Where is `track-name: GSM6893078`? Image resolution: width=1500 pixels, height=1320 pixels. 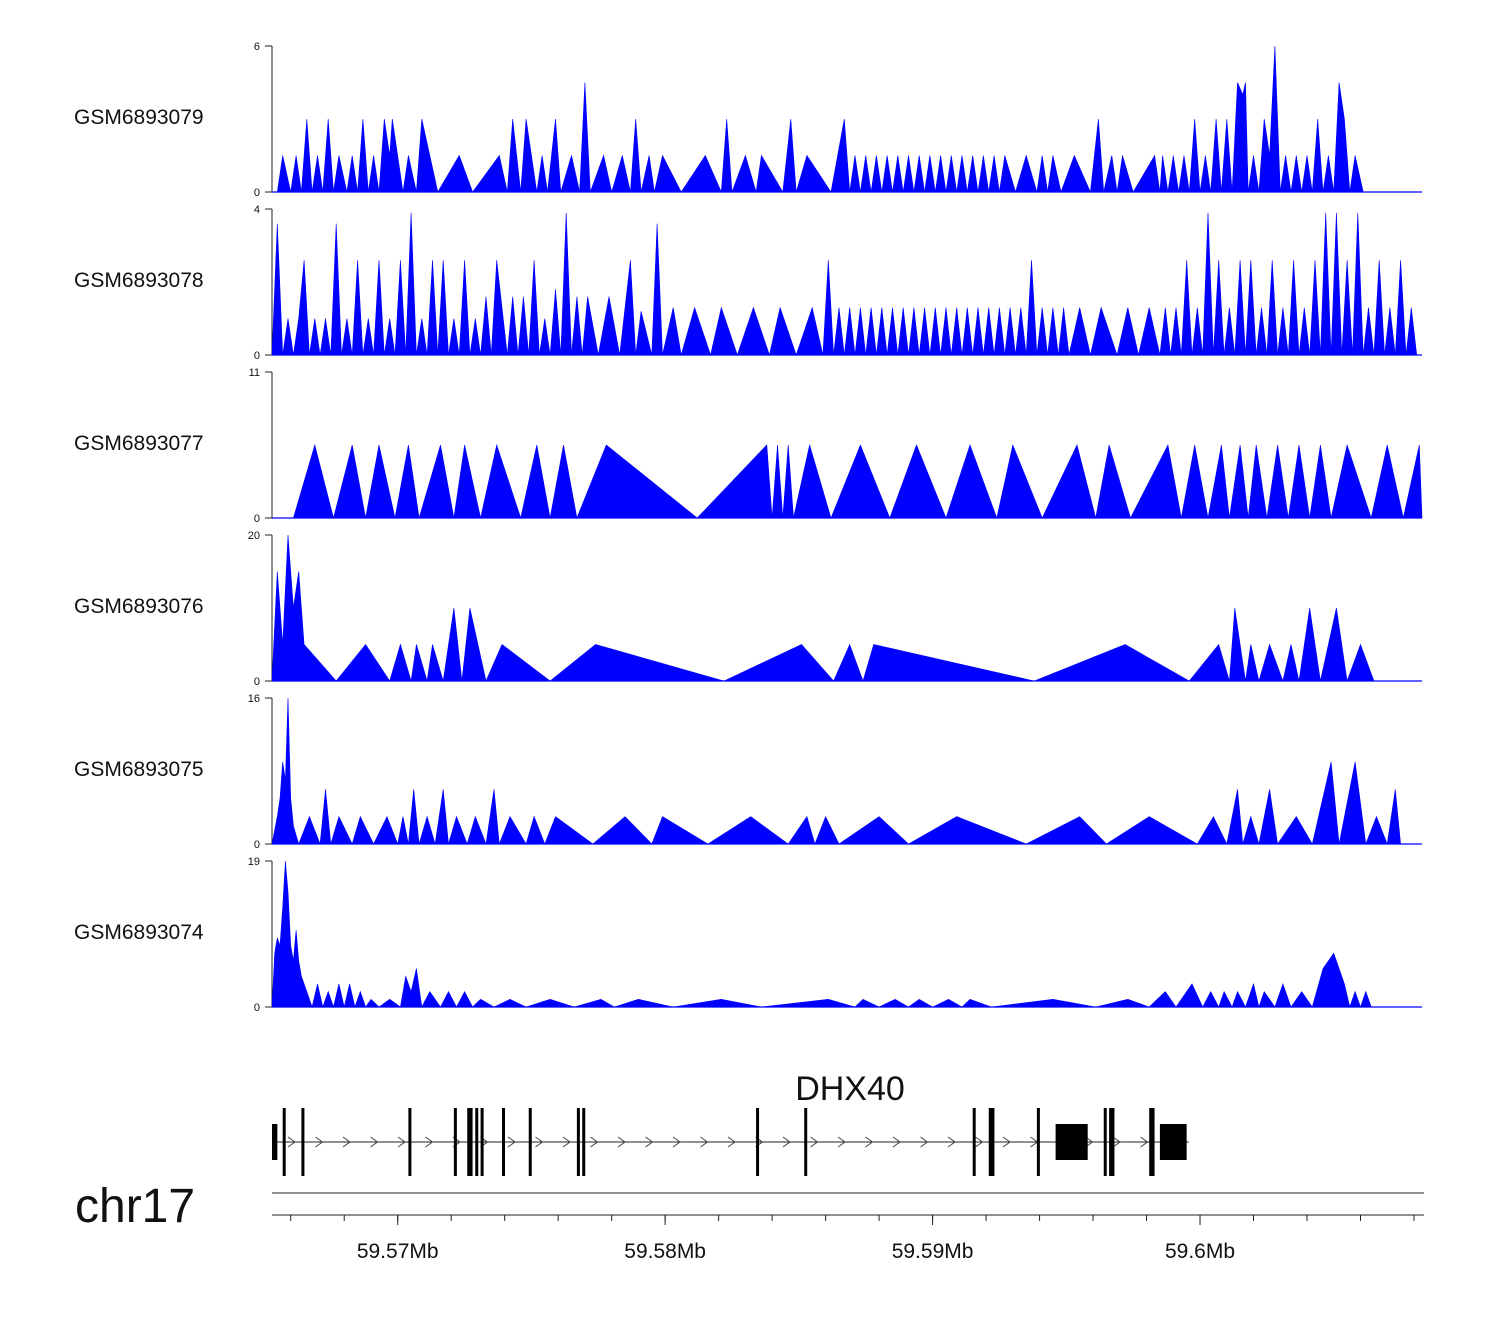
track-name: GSM6893078 is located at coordinates (139, 280).